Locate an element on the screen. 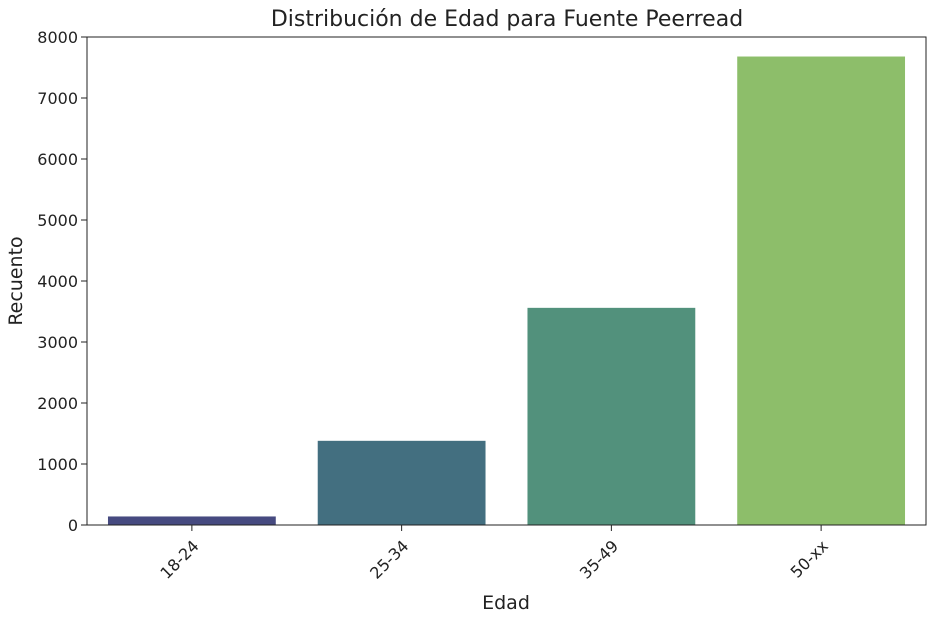  y-tick-label: 4000 is located at coordinates (57, 281).